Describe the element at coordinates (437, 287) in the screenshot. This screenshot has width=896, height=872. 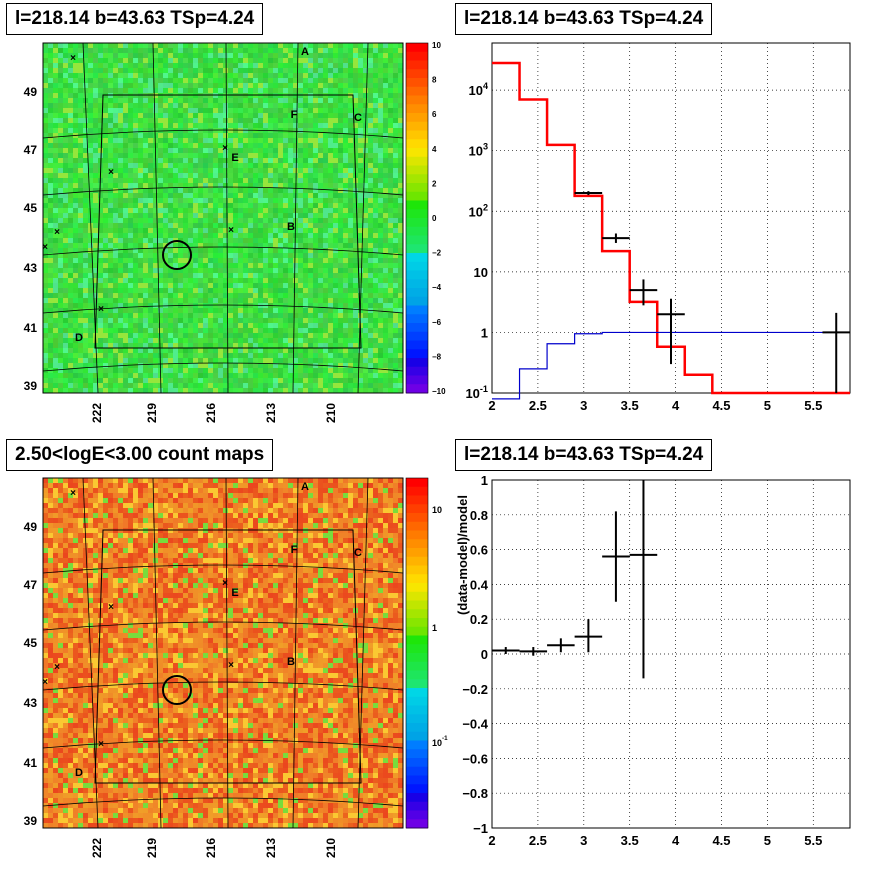
I see `colorbar-tick-7: −4` at that location.